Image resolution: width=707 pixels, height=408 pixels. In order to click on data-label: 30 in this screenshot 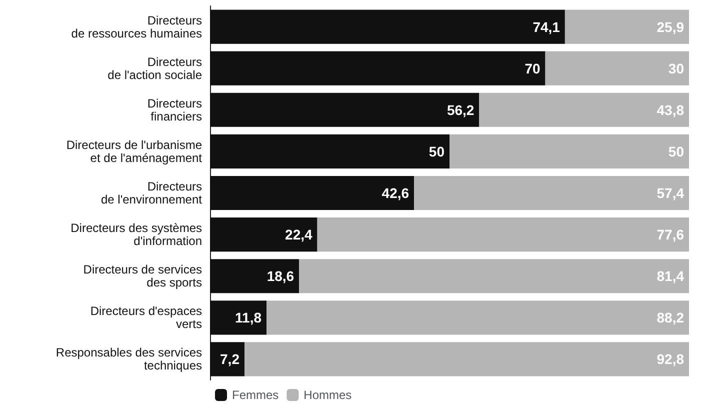, I will do `click(676, 68)`.